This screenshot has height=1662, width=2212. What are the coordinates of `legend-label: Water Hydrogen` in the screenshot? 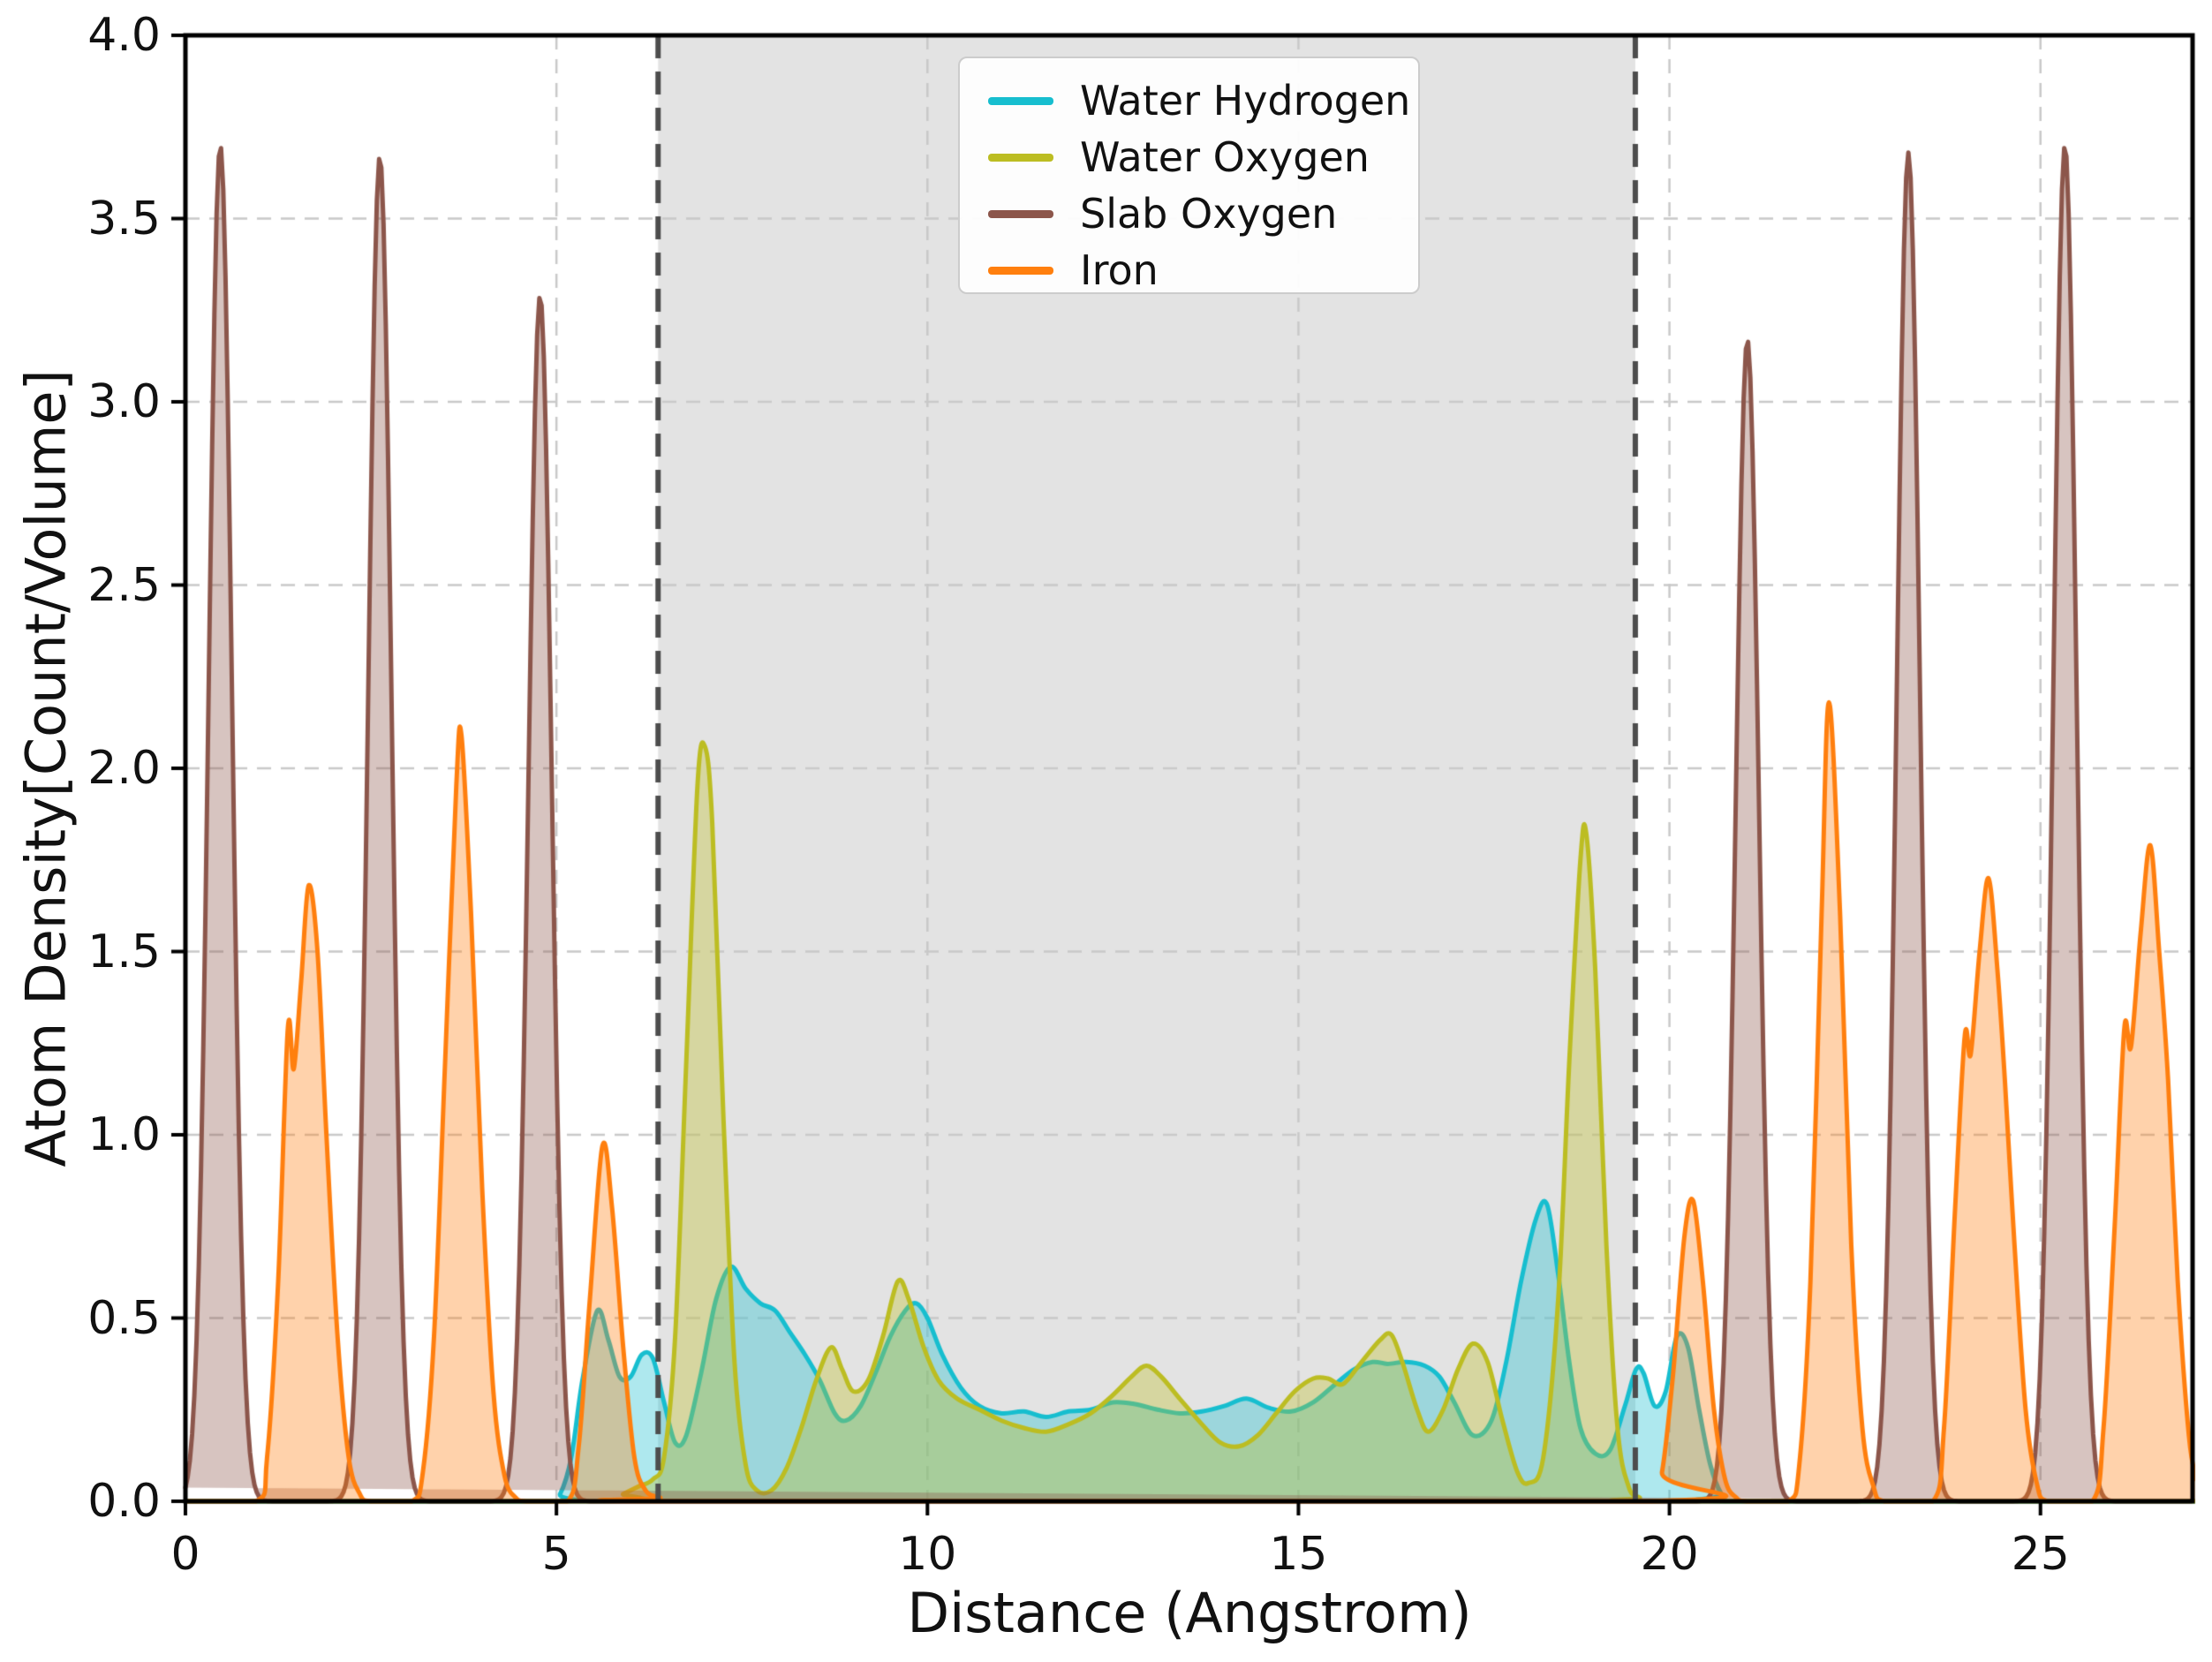 It's located at (1245, 101).